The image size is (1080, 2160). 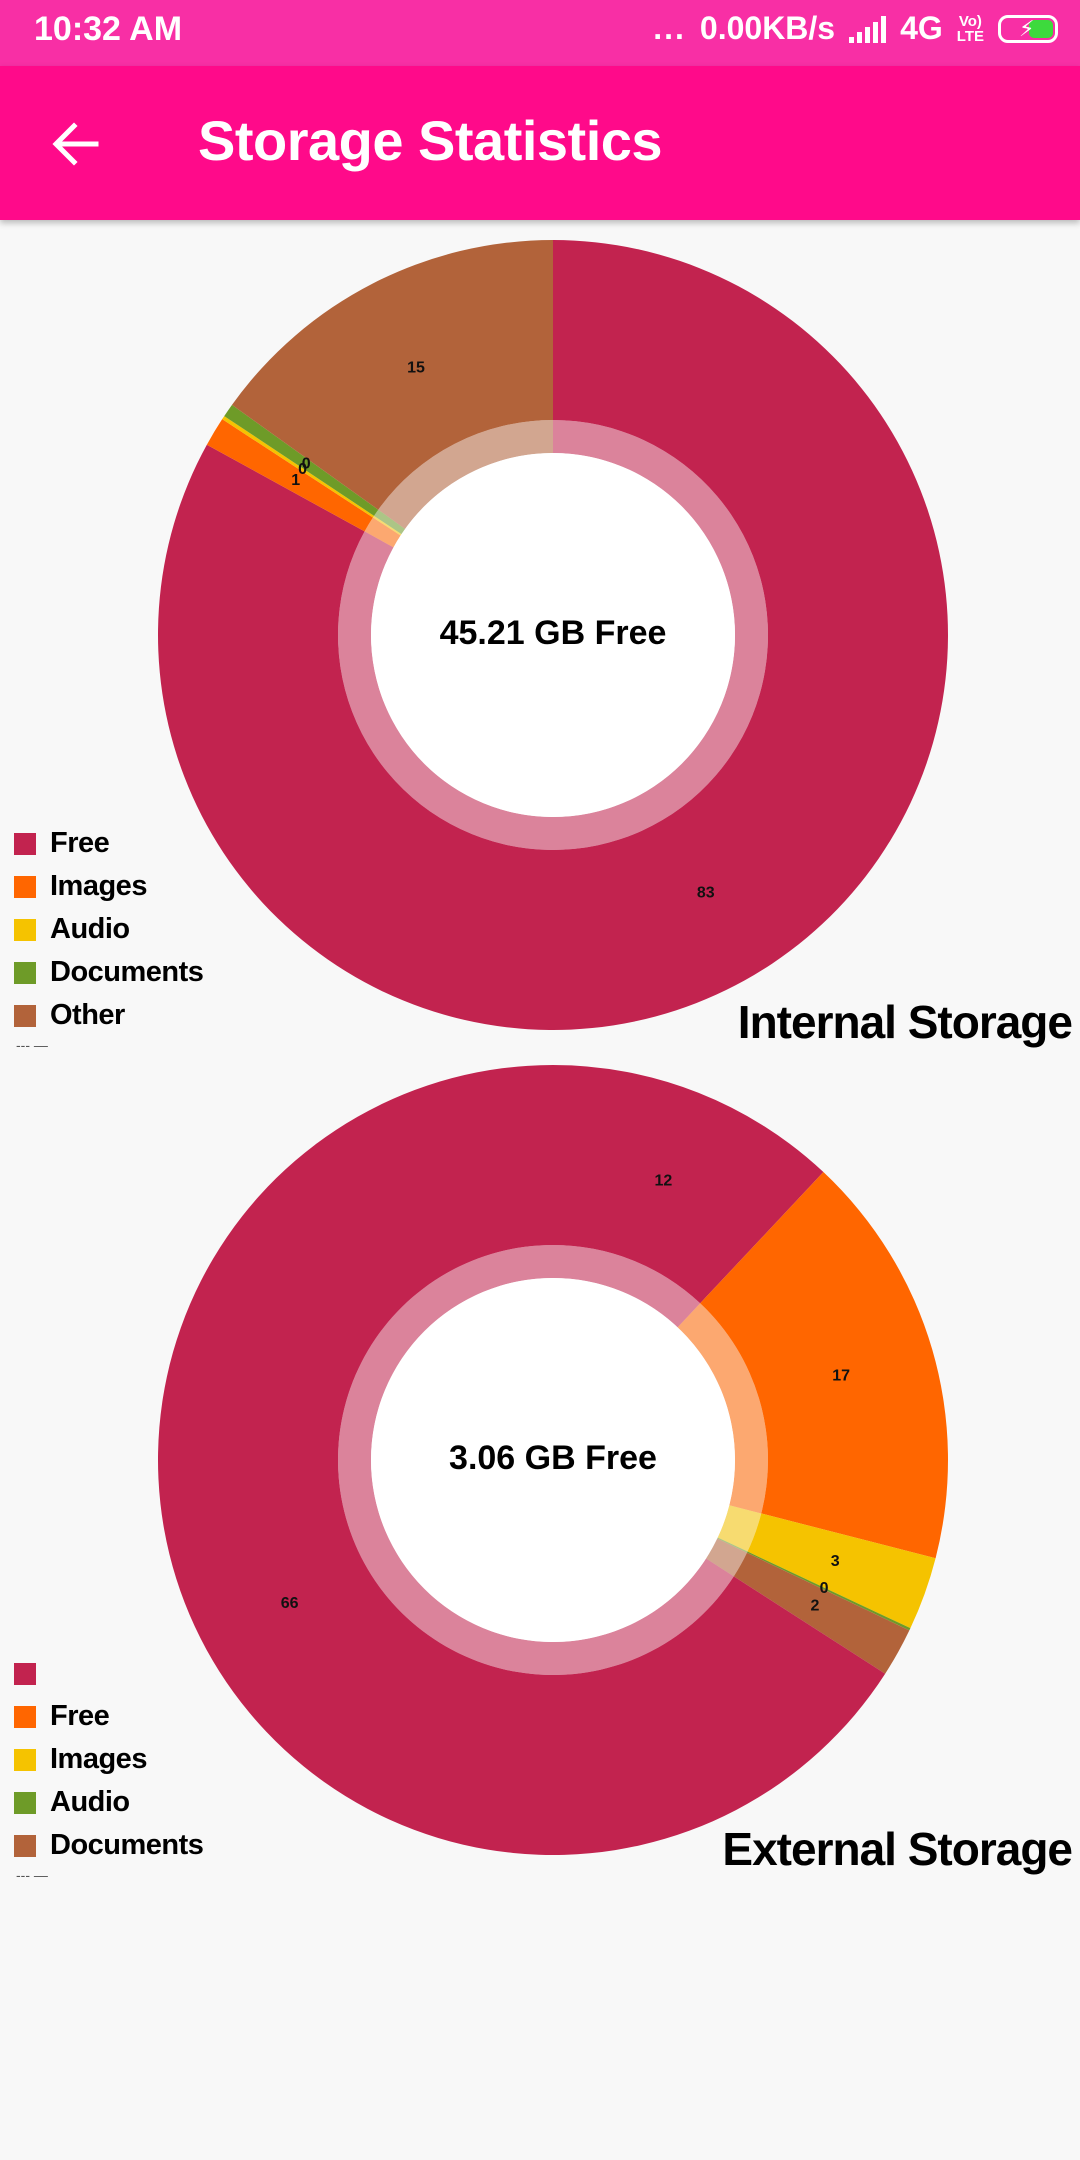 I want to click on slice-value-label: 12, so click(x=664, y=1180).